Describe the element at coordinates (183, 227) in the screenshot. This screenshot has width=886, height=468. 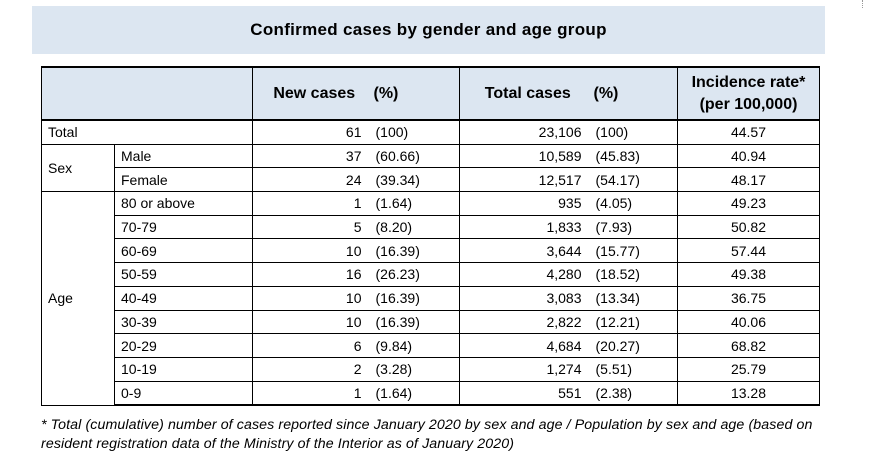
I see `row-label: 70-79` at that location.